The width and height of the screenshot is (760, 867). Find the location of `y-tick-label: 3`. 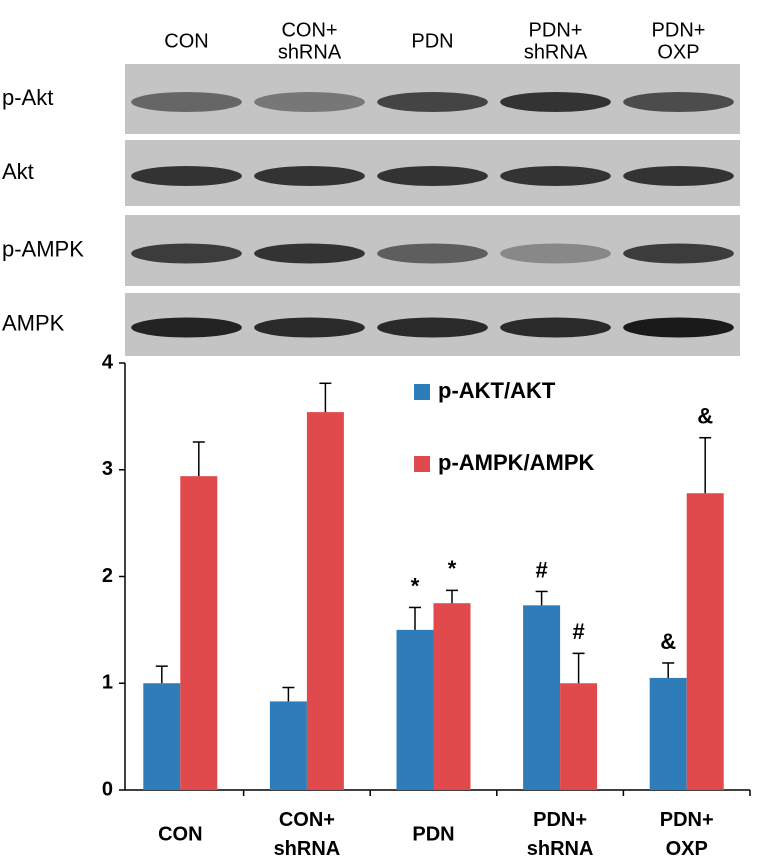

y-tick-label: 3 is located at coordinates (107, 469).